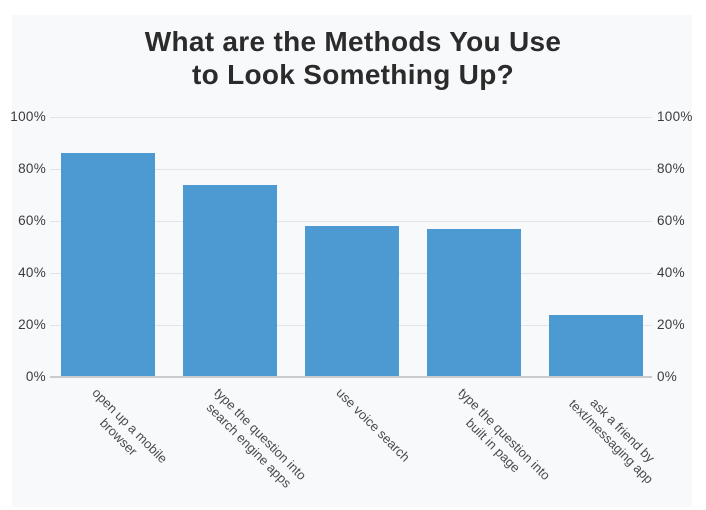  Describe the element at coordinates (675, 116) in the screenshot. I see `y-tick-right-100: 100%` at that location.